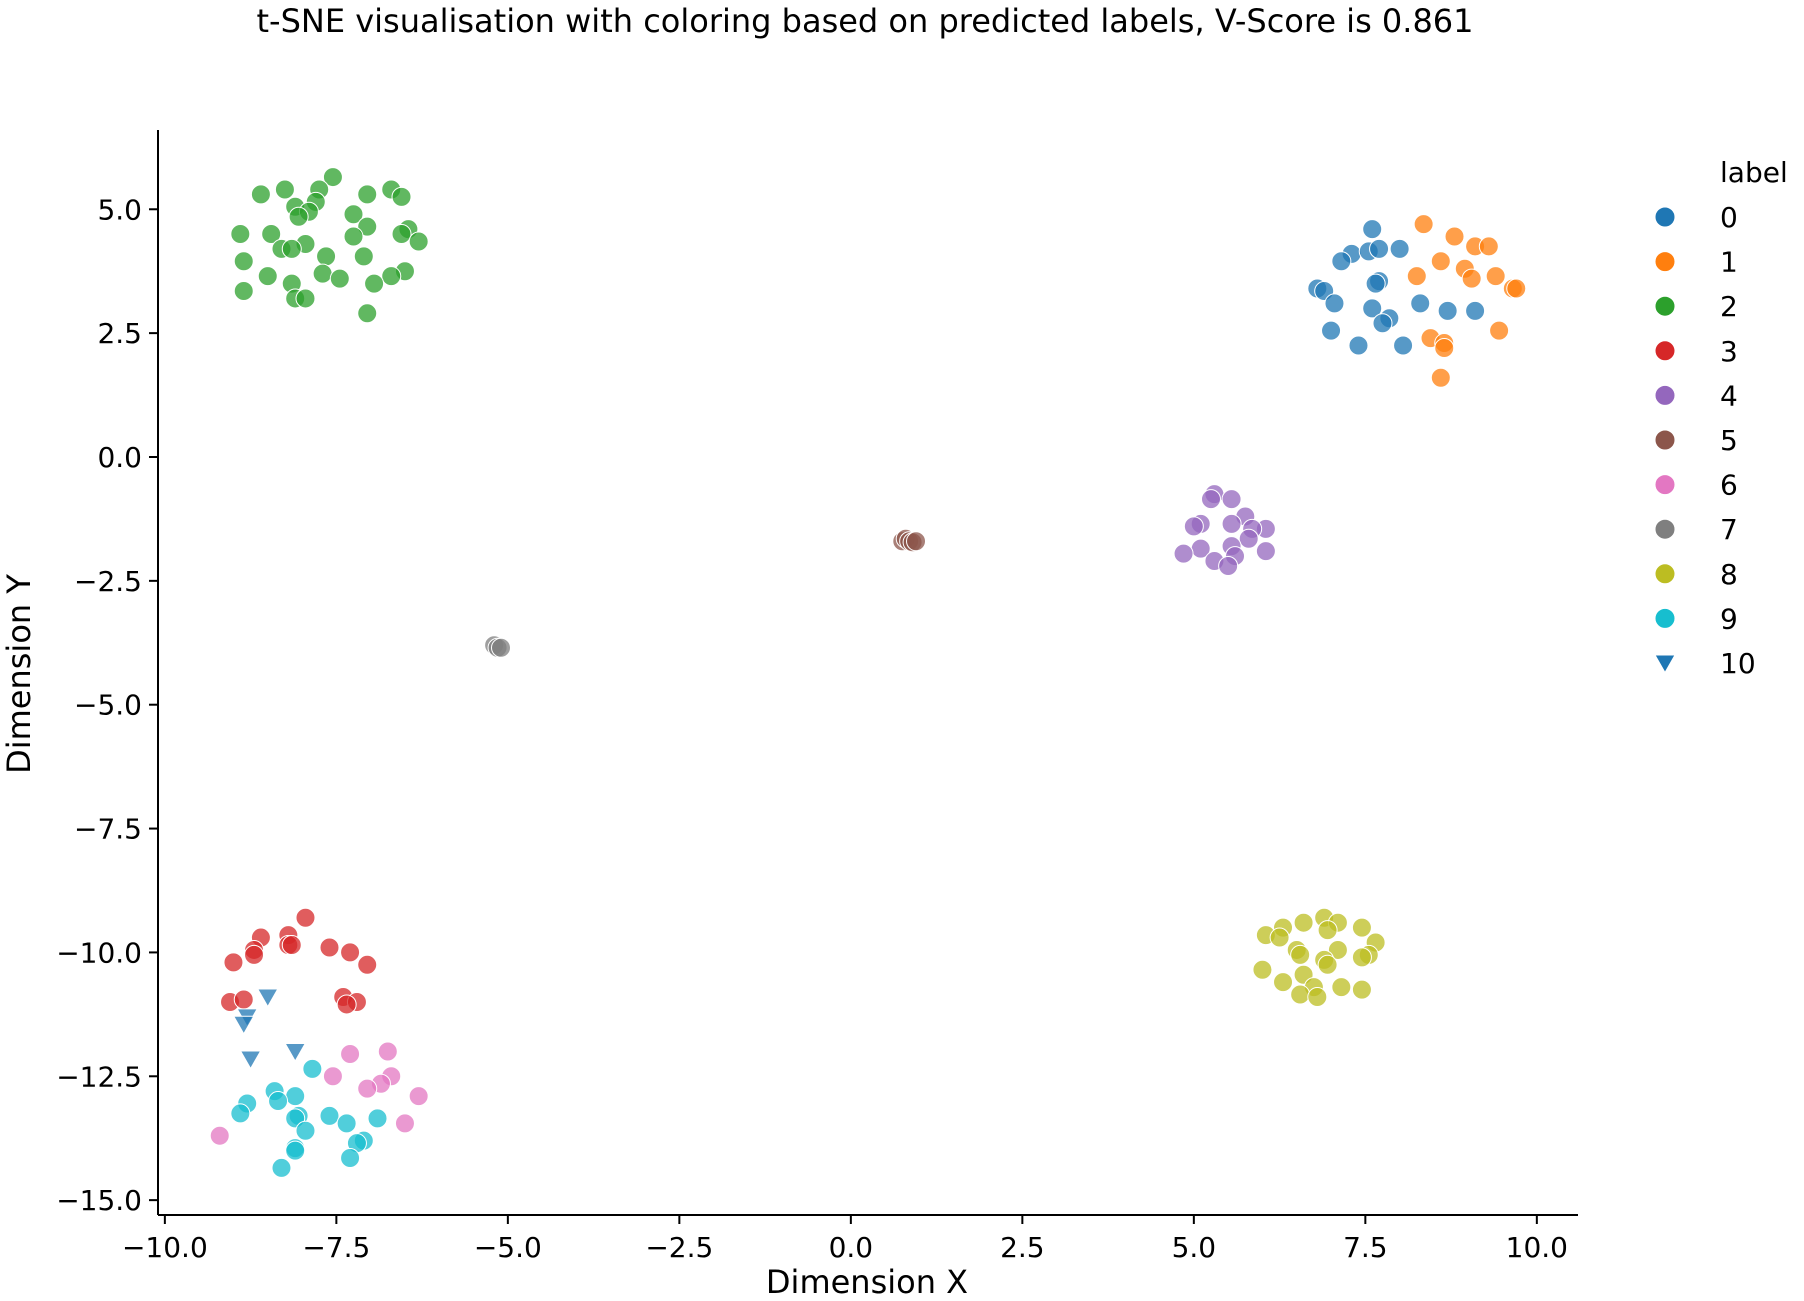  What do you see at coordinates (679, 1247) in the screenshot?
I see `x-tick-label: −2.5` at bounding box center [679, 1247].